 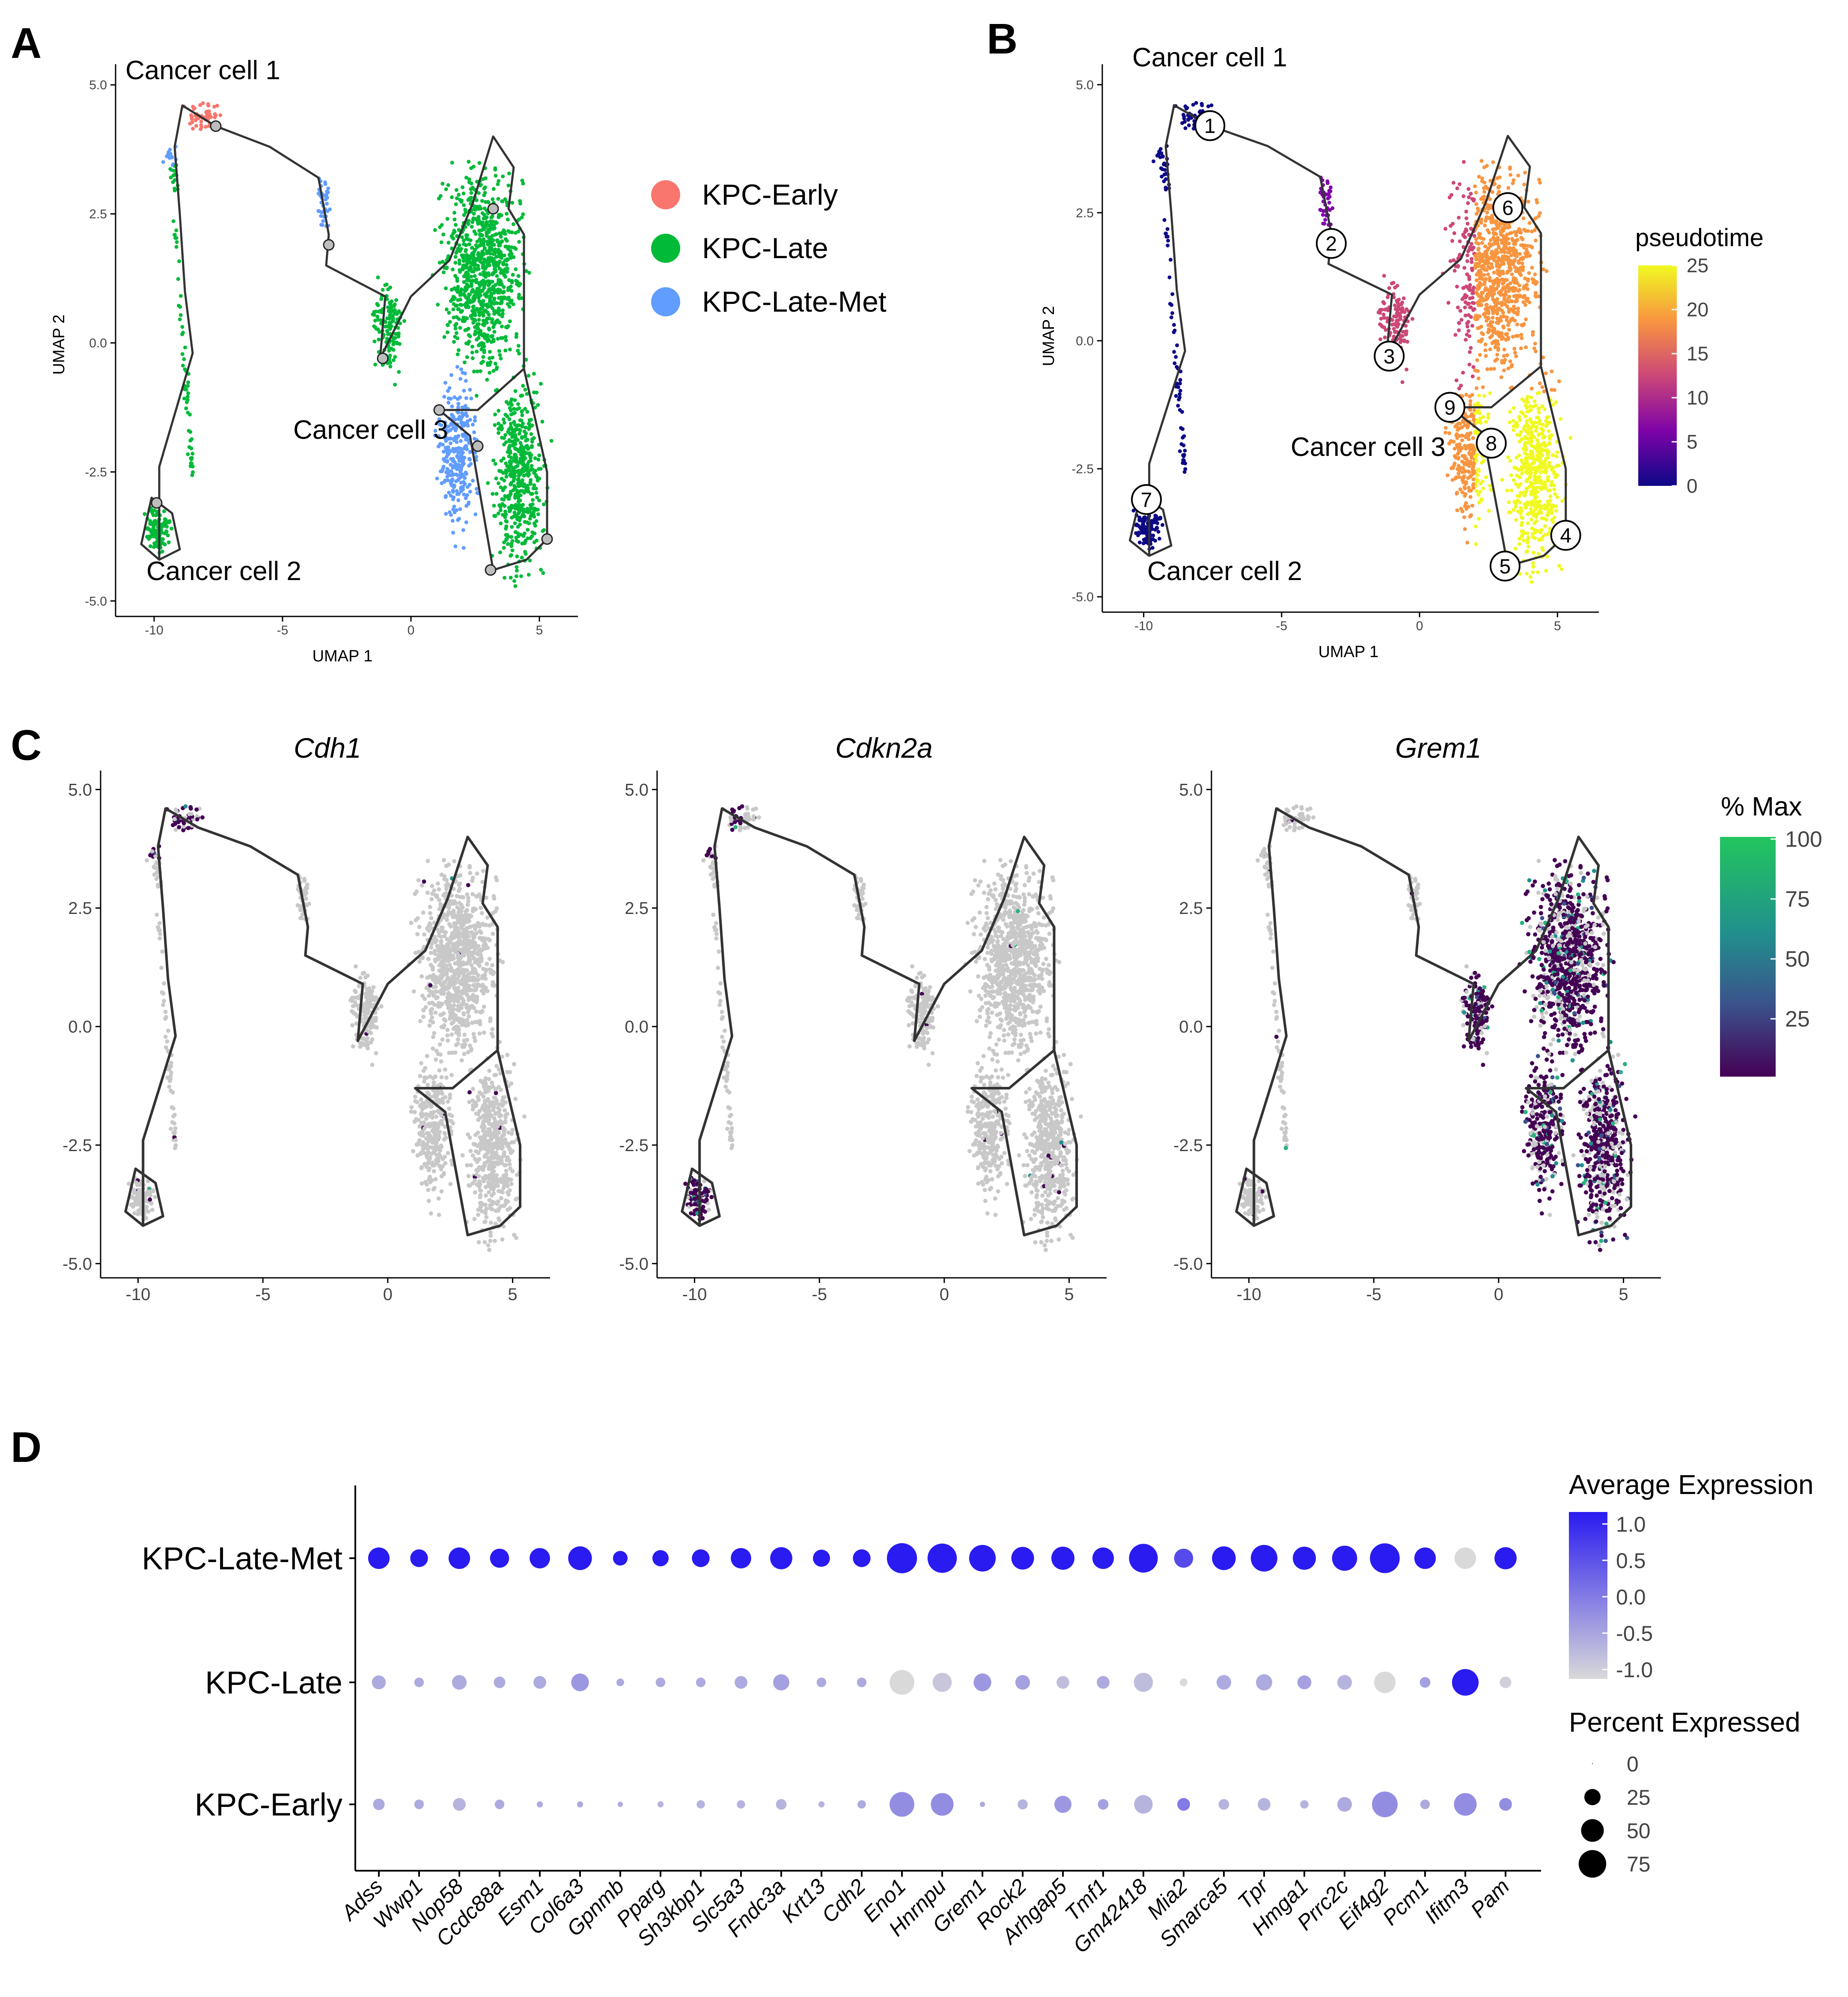 I want to click on x-tick-label: -10, so click(x=154, y=630).